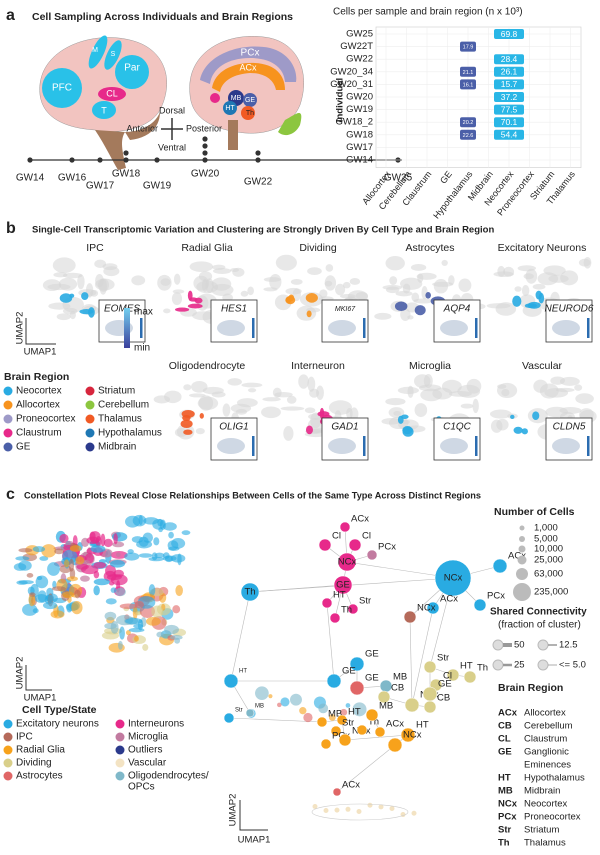  Describe the element at coordinates (57, 724) in the screenshot. I see `legend-label: Excitatory neurons` at that location.